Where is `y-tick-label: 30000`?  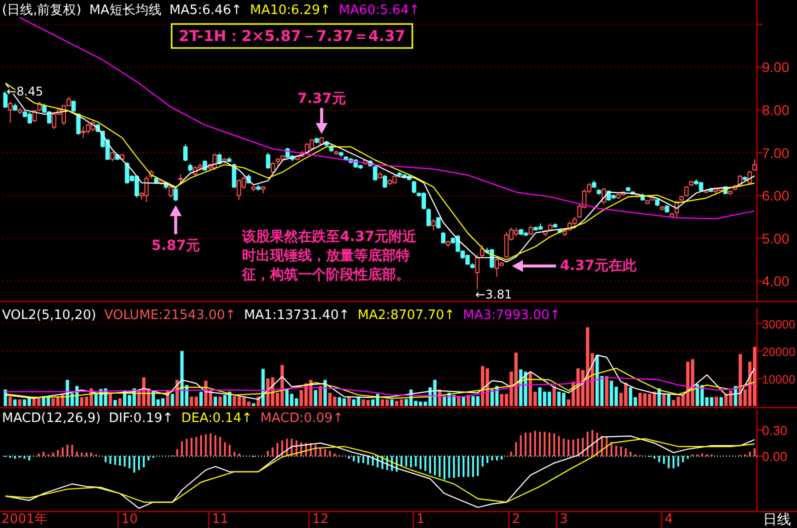
y-tick-label: 30000 is located at coordinates (779, 324).